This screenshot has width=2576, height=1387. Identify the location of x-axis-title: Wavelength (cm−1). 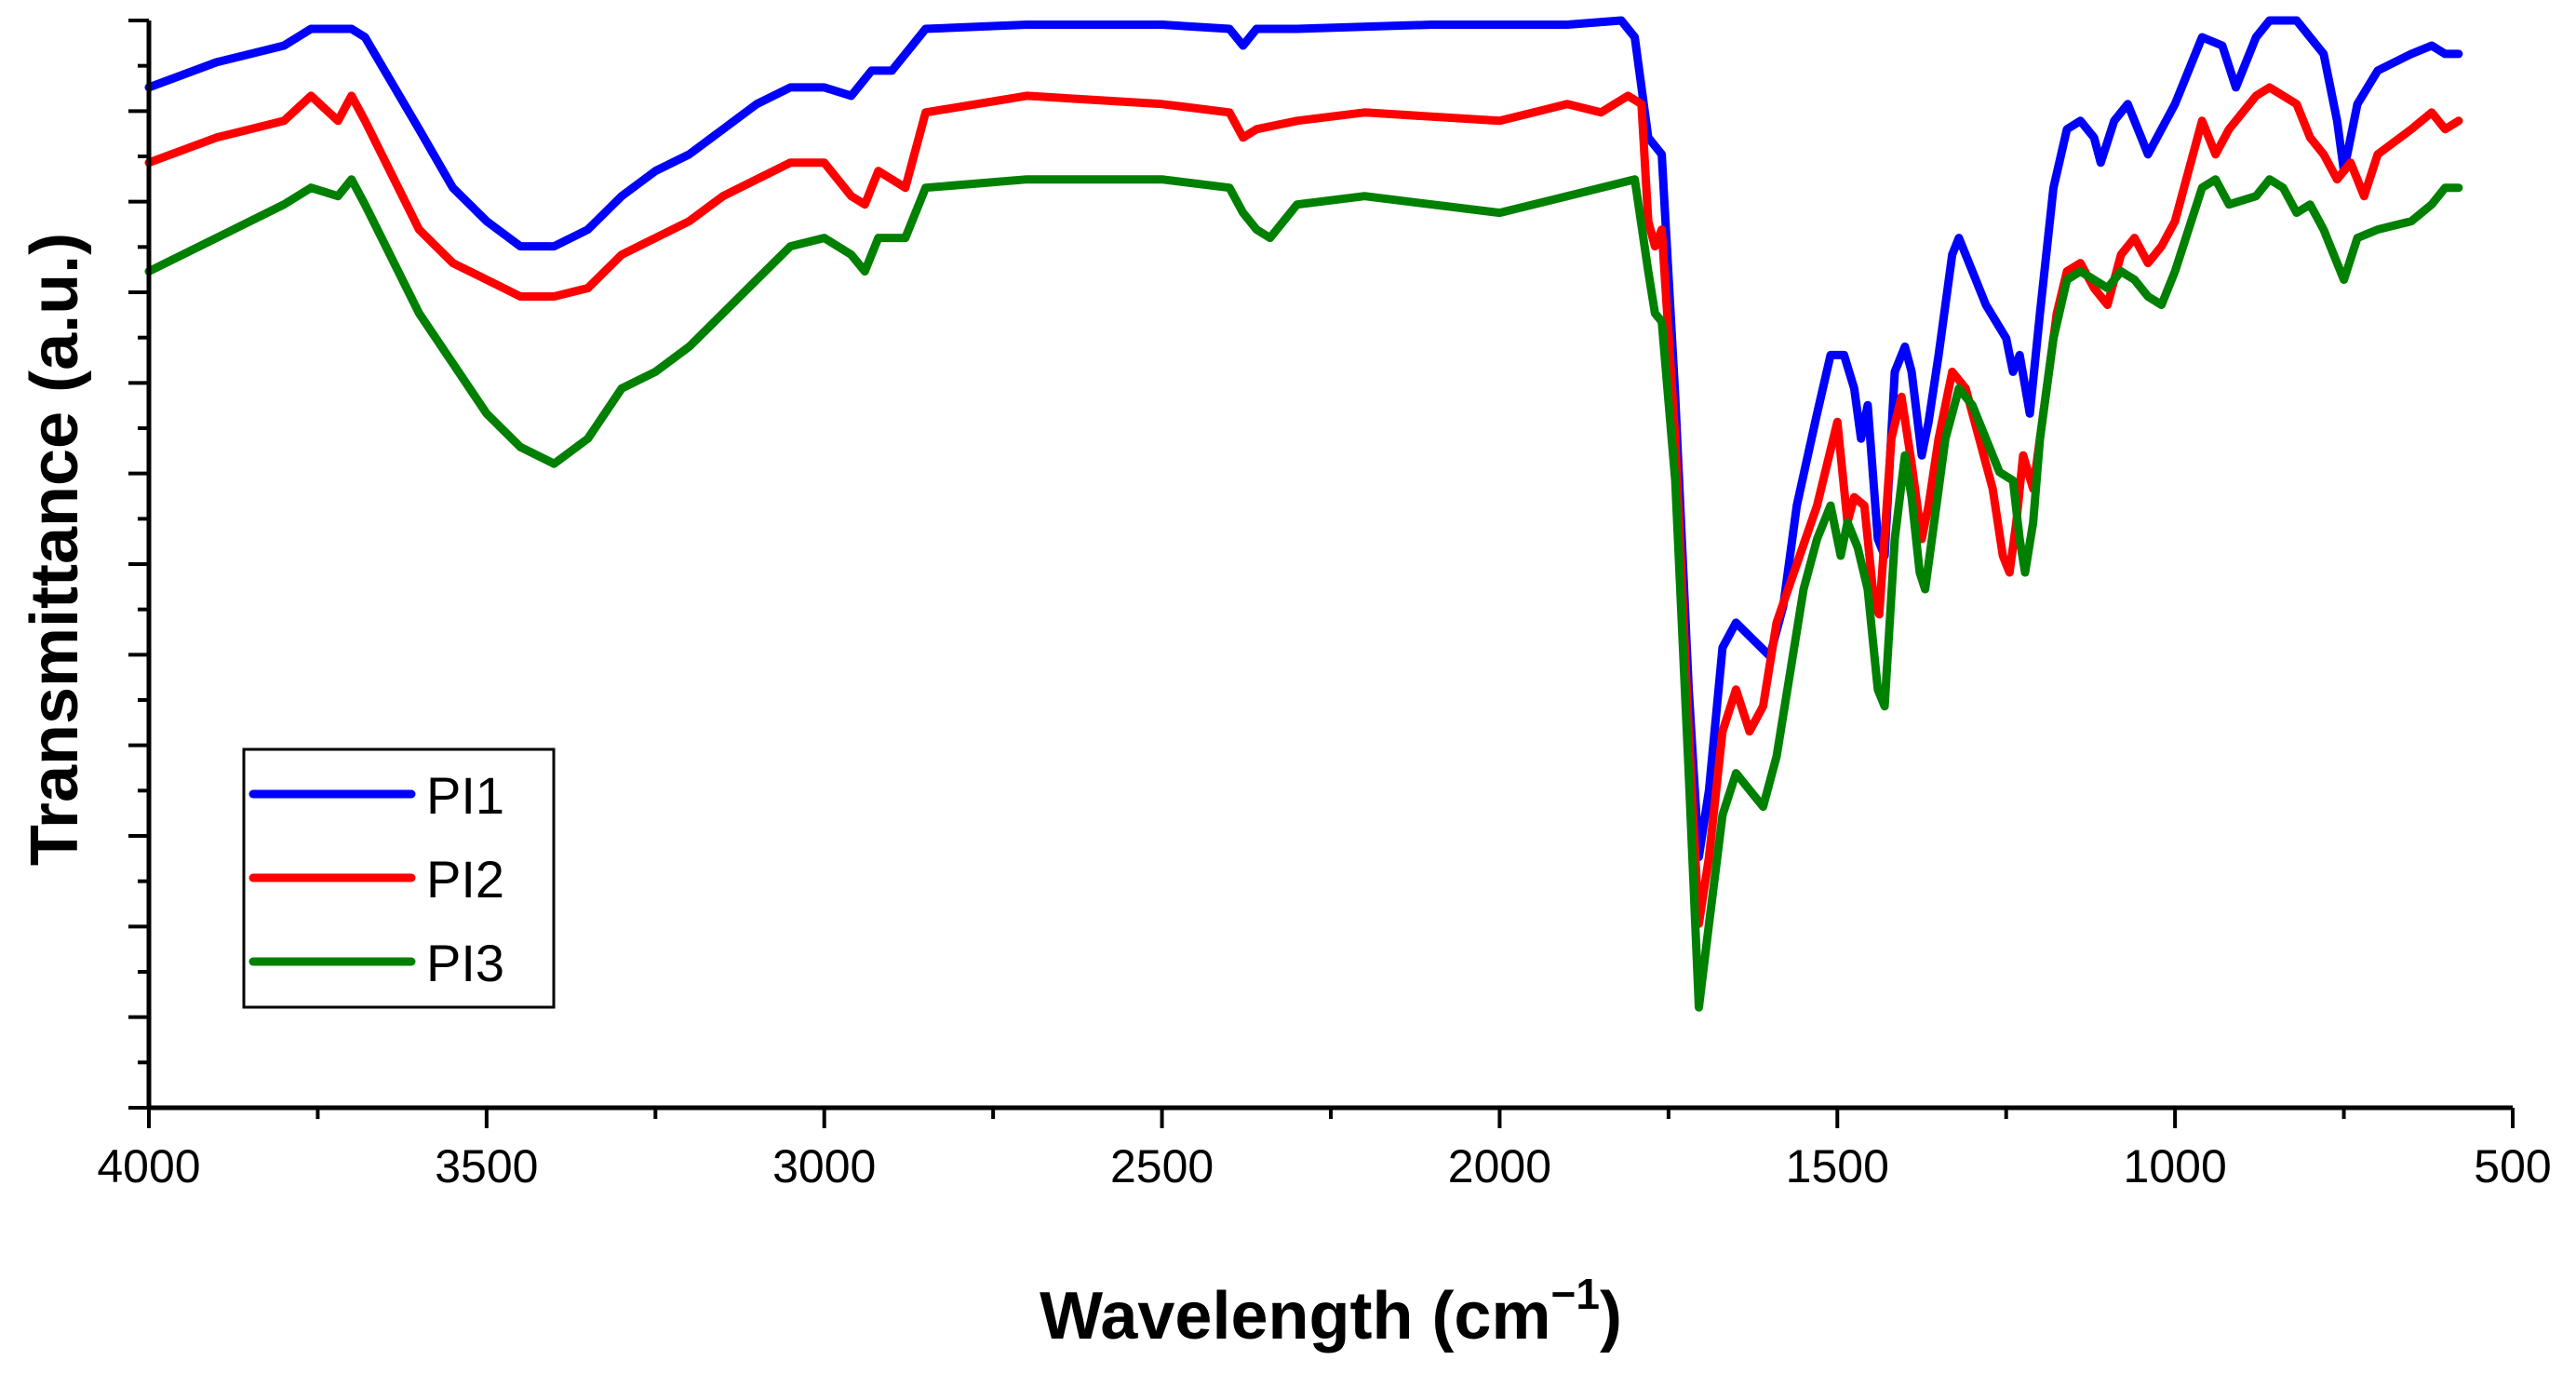
(1331, 1311).